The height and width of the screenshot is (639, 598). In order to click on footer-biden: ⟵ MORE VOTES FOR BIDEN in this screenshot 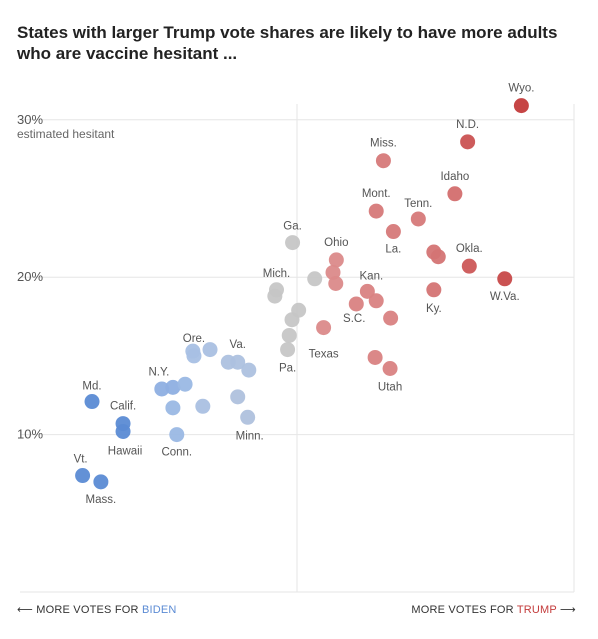, I will do `click(97, 609)`.